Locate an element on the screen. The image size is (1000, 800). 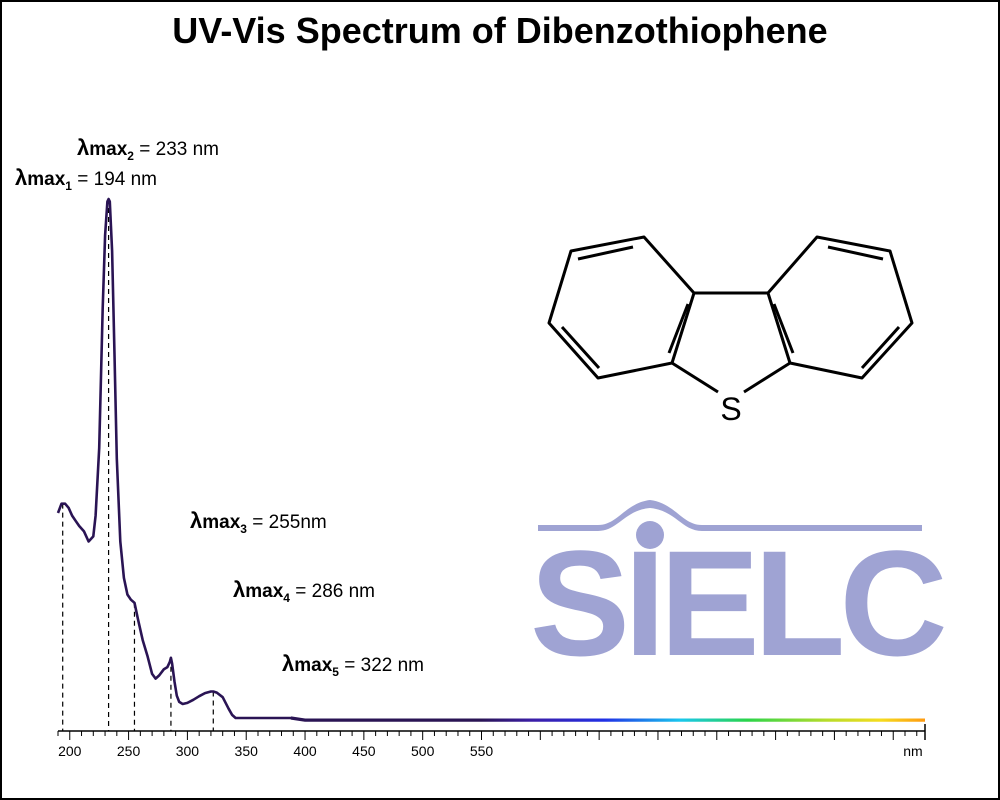
peak-label: λmax5 = 322 nm is located at coordinates (353, 665).